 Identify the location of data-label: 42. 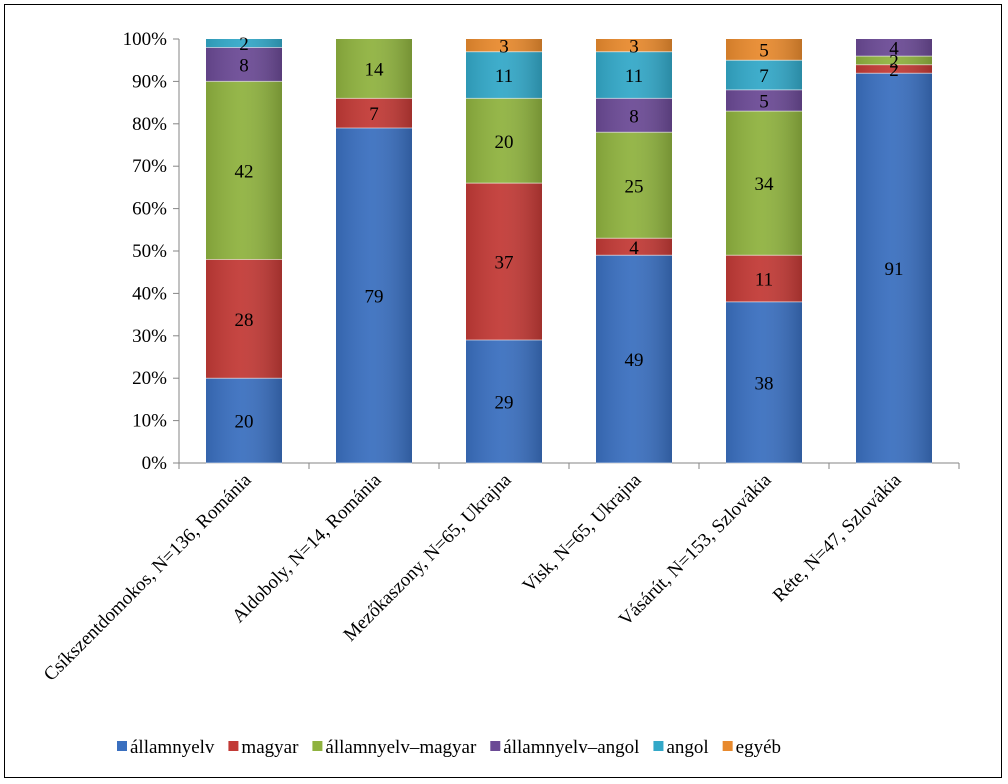
(244, 171).